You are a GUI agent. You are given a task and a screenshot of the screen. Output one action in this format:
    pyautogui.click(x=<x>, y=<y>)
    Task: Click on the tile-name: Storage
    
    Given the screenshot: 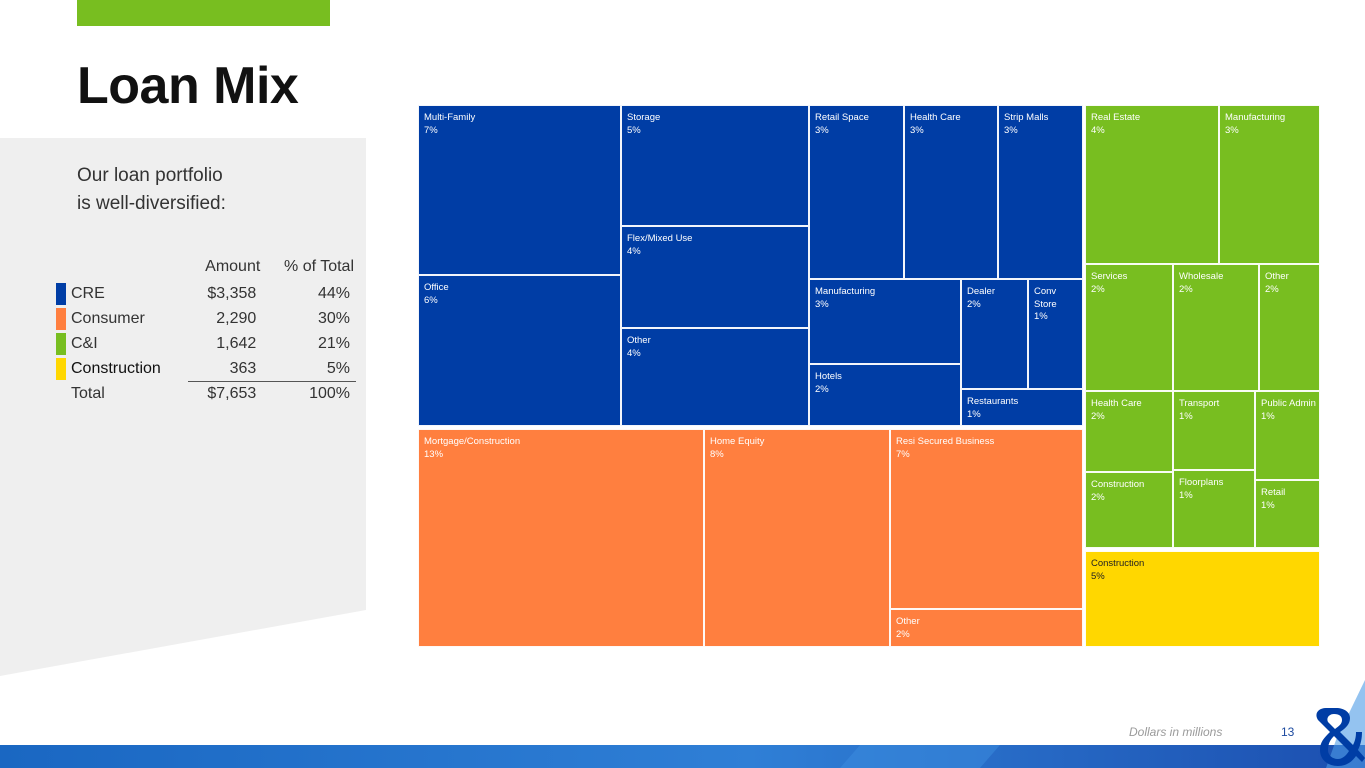 What is the action you would take?
    pyautogui.click(x=644, y=117)
    